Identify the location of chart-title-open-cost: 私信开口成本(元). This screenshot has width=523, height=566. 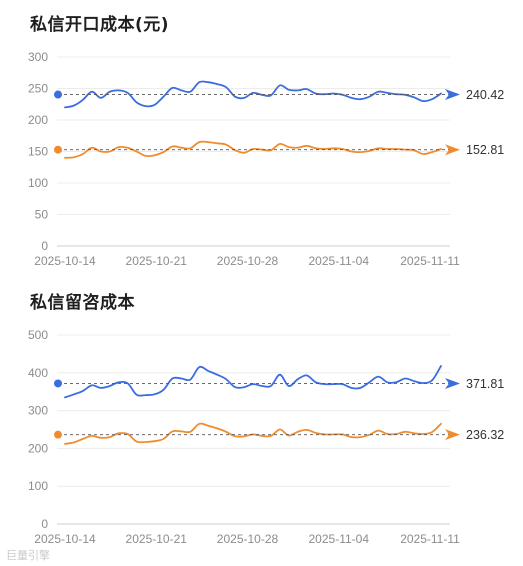
(100, 25).